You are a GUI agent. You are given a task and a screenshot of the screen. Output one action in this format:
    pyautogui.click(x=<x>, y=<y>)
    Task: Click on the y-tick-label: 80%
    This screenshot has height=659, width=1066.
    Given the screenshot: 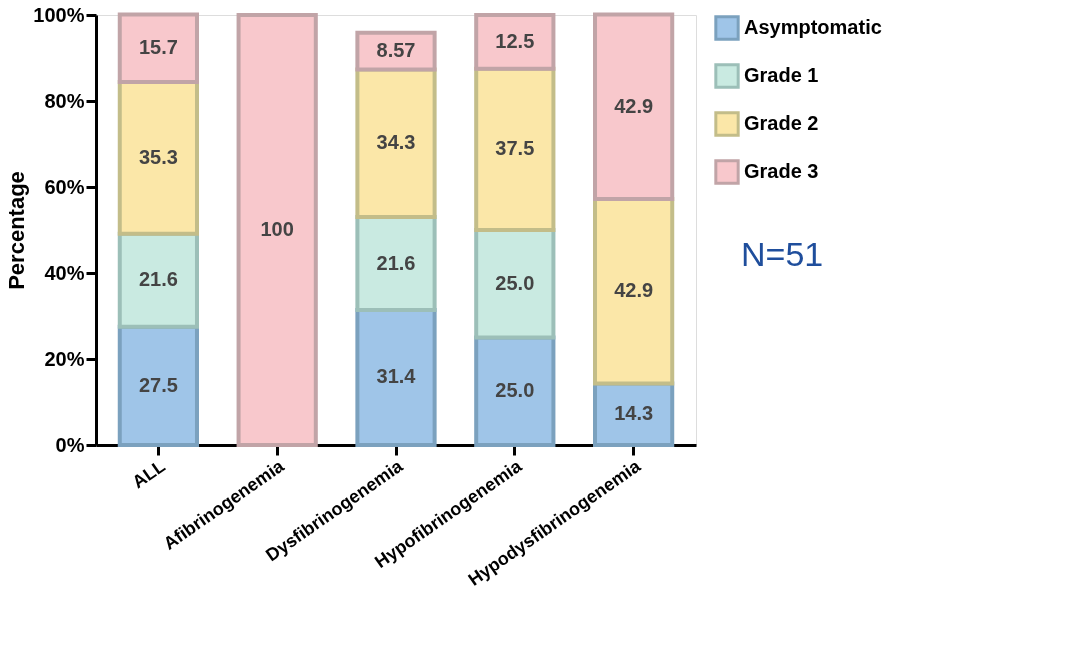 What is the action you would take?
    pyautogui.click(x=64, y=100)
    